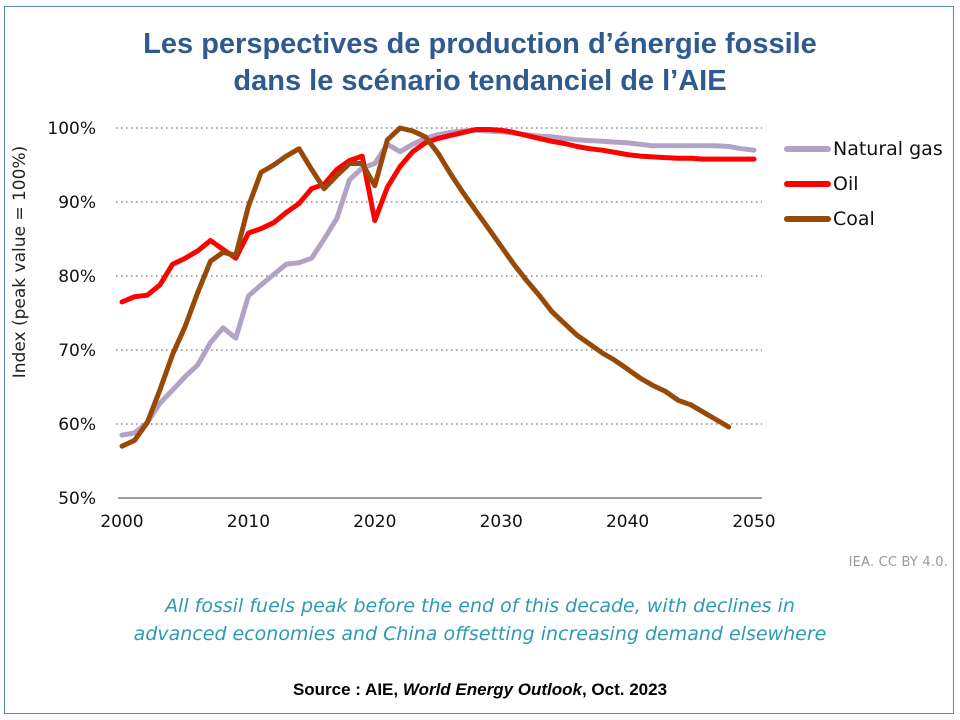 The image size is (960, 720). I want to click on legend-label: Coal, so click(854, 218).